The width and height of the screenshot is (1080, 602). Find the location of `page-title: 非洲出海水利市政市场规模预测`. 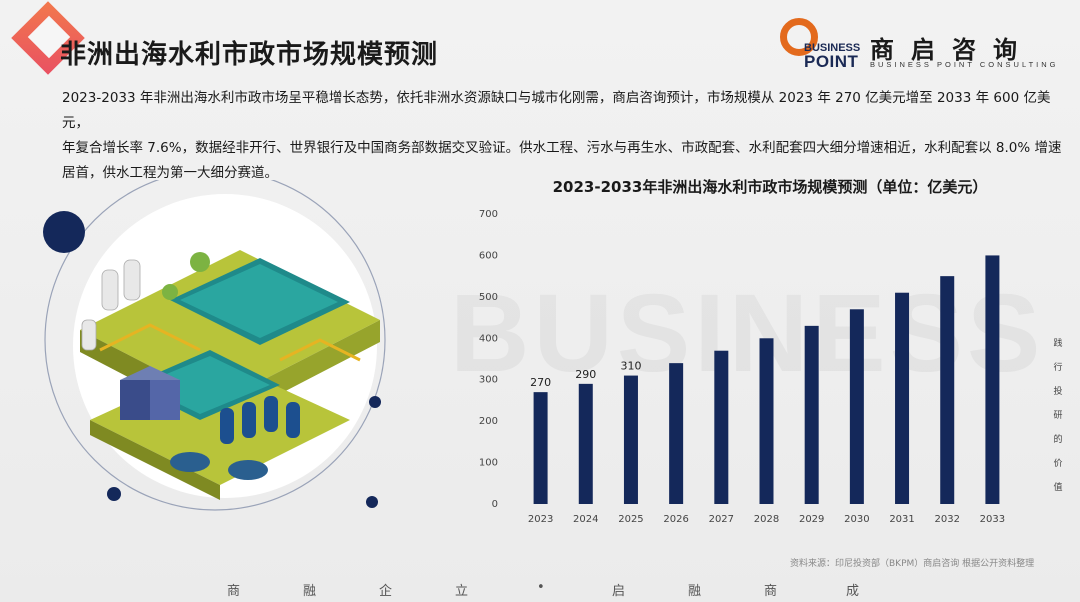

page-title: 非洲出海水利市政市场规模预测 is located at coordinates (249, 55).